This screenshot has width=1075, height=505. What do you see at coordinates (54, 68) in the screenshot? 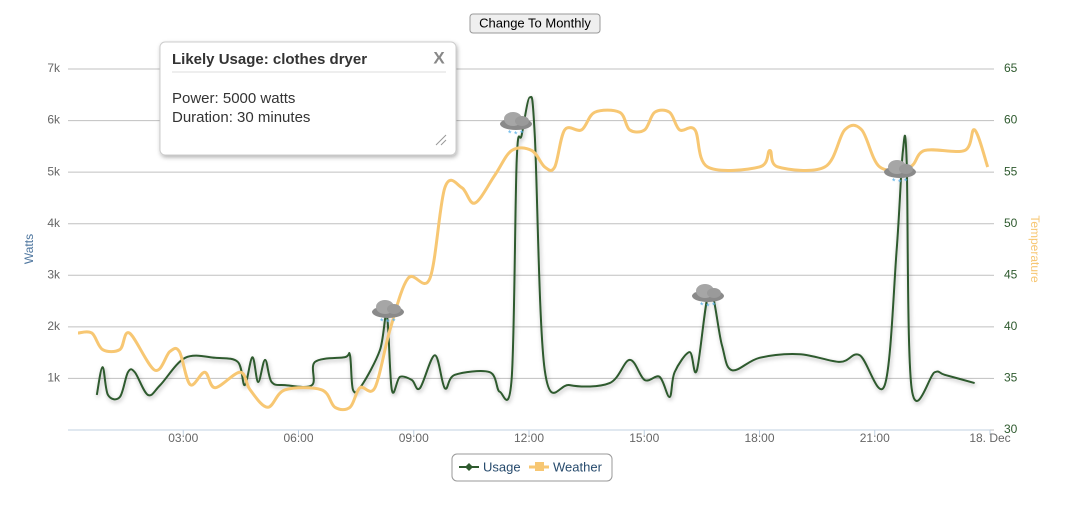
I see `y-tick-label: 7k` at bounding box center [54, 68].